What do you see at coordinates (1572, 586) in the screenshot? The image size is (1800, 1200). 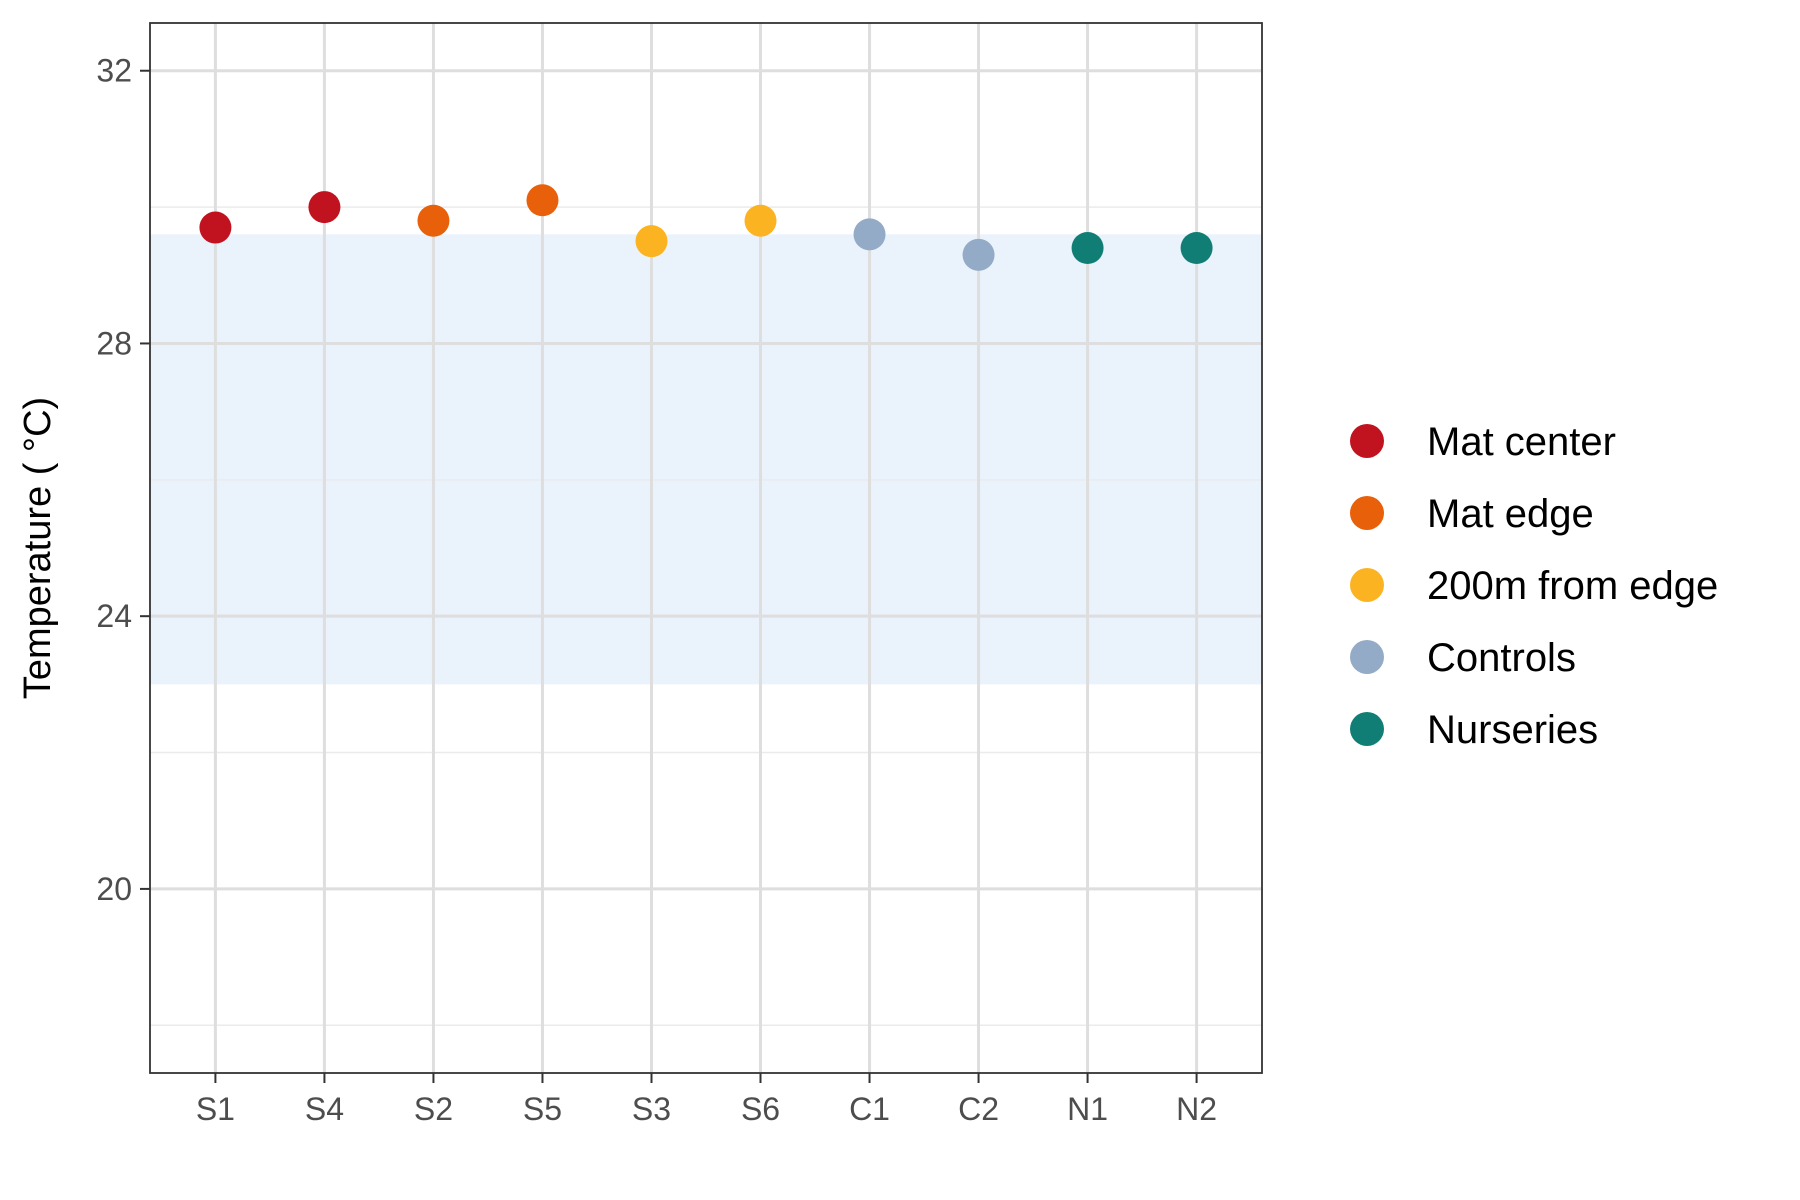 I see `legend-label-2: 200m from edge` at bounding box center [1572, 586].